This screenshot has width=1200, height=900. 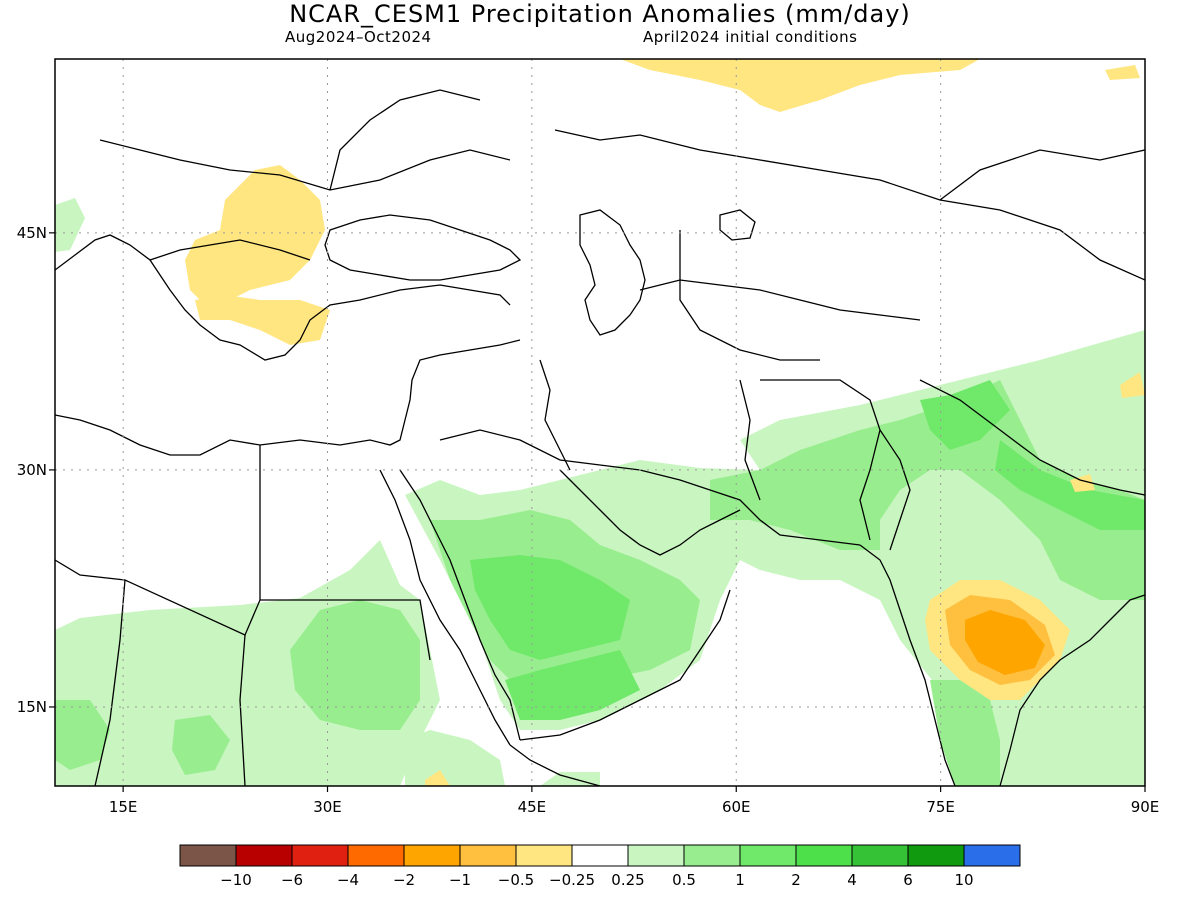 What do you see at coordinates (32, 707) in the screenshot?
I see `lat-tick-label: 15N` at bounding box center [32, 707].